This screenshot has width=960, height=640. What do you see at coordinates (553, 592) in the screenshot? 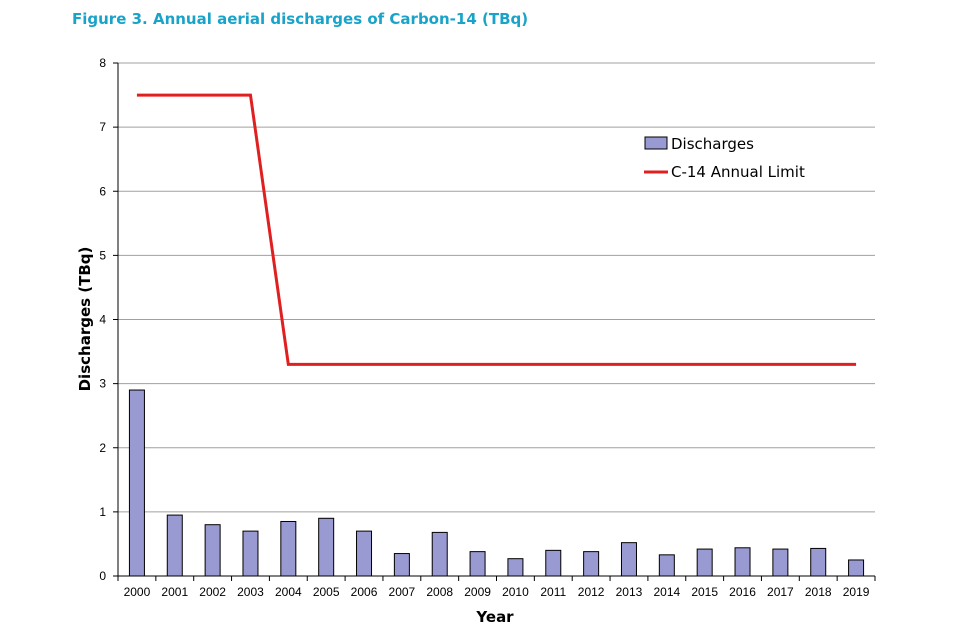
I see `x-tick-label: 2011` at bounding box center [553, 592].